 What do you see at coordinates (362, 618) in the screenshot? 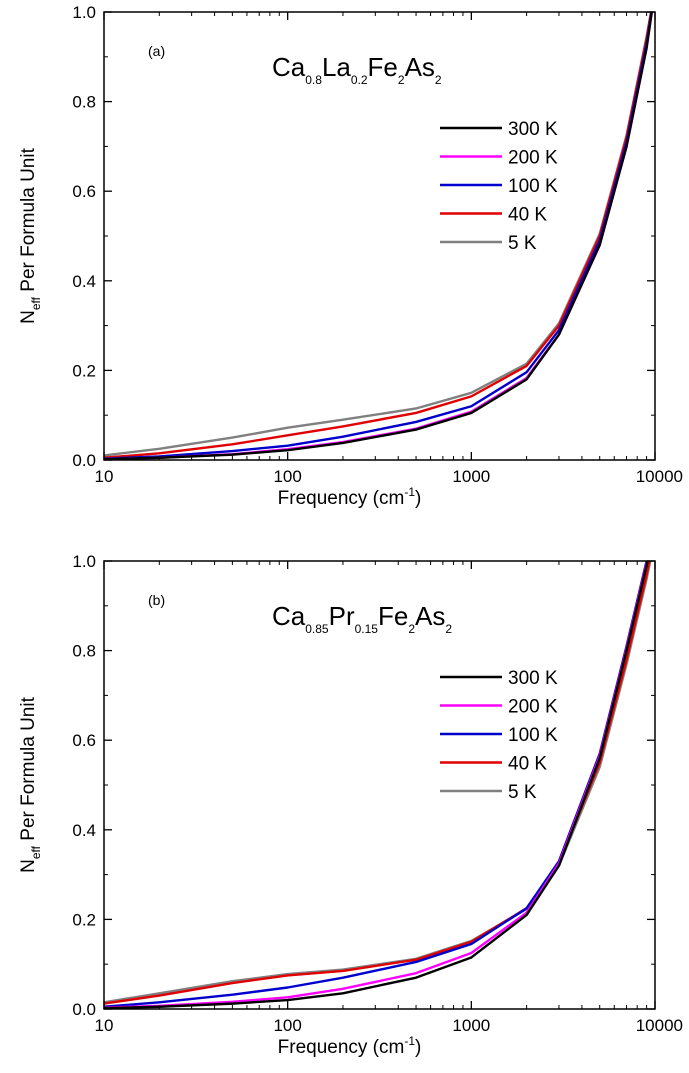
I see `chart-title: Ca0.85Pr0.15Fe2As2` at bounding box center [362, 618].